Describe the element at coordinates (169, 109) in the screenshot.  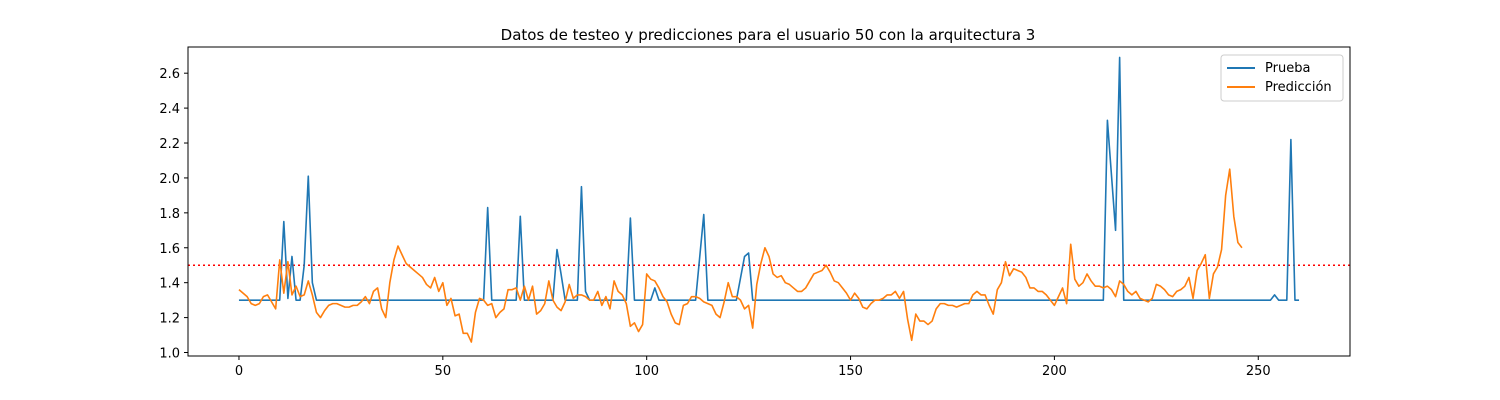
I see `y-tick-label: 2.4` at that location.